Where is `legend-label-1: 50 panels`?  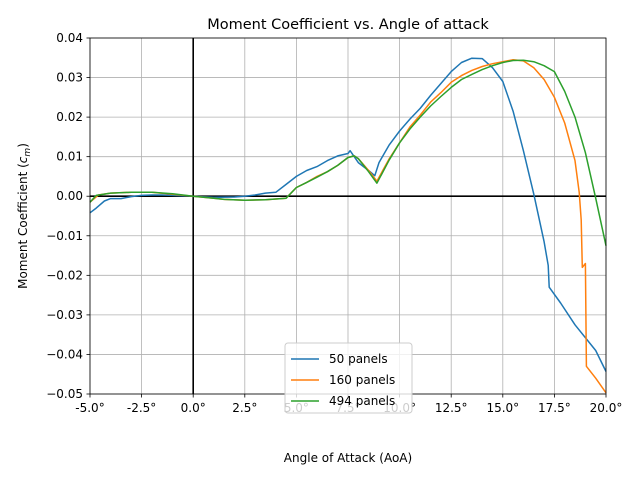 legend-label-1: 50 panels is located at coordinates (358, 359).